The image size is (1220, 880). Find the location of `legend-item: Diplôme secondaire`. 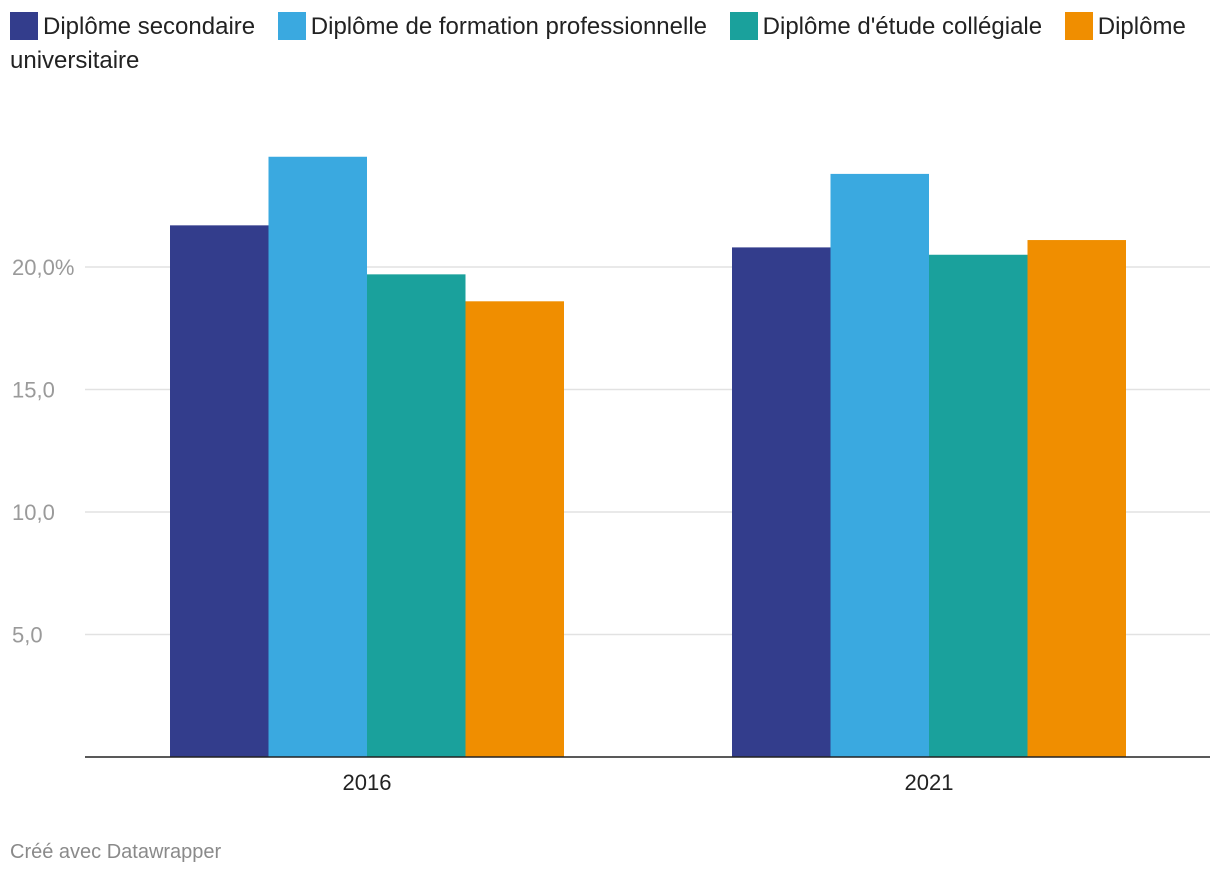

legend-item: Diplôme secondaire is located at coordinates (133, 26).